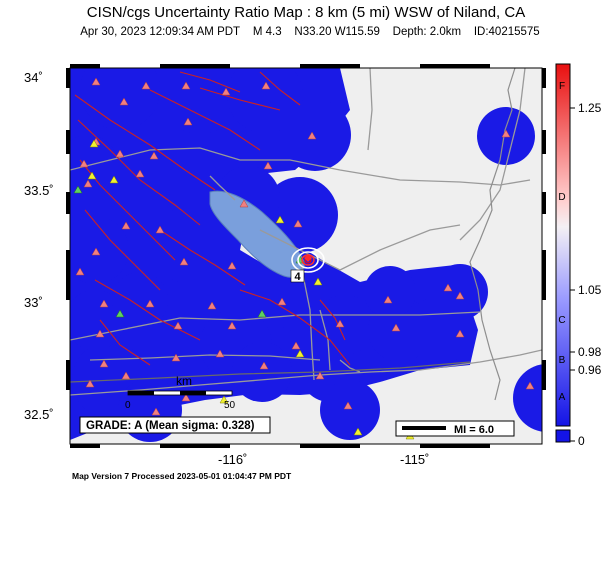  I want to click on colorbar-grade-d: D, so click(562, 197).